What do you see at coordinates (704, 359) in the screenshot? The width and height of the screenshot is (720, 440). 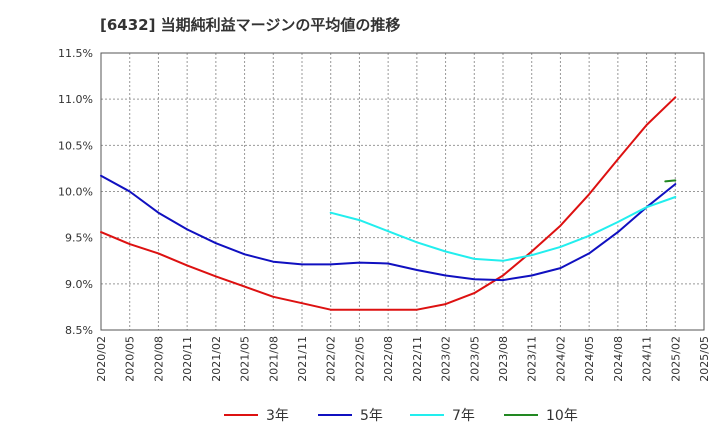 I see `x-tick-label: 2025/05` at bounding box center [704, 359].